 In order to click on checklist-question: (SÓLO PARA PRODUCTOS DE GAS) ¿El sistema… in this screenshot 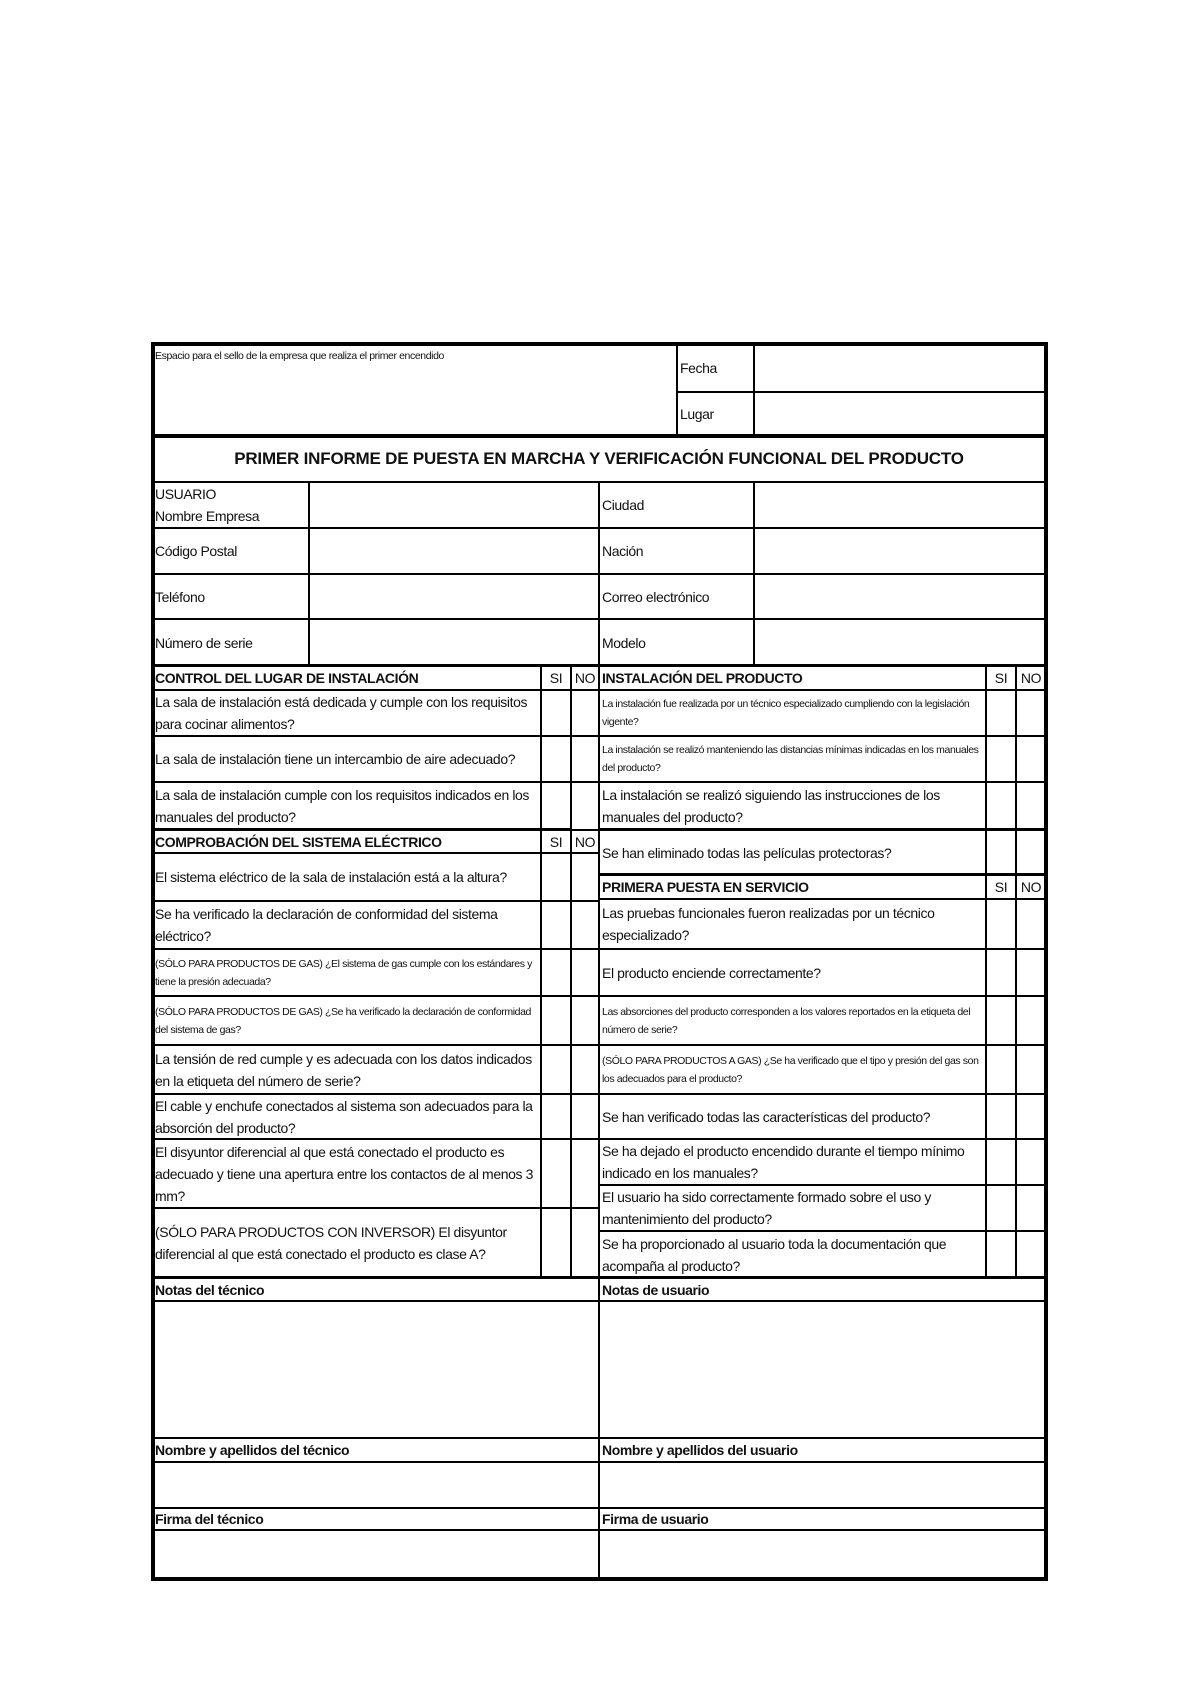, I will do `click(346, 972)`.